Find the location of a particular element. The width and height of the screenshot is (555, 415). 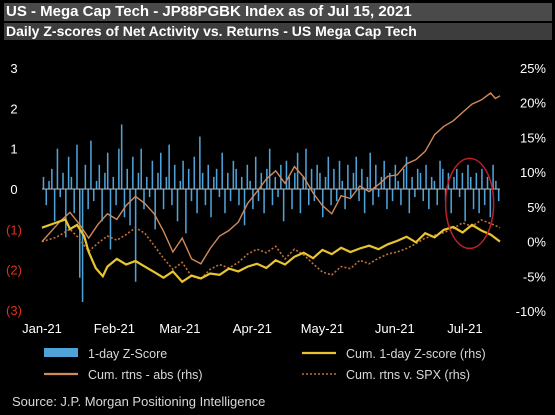

right-tick-label: 15% is located at coordinates (533, 137).